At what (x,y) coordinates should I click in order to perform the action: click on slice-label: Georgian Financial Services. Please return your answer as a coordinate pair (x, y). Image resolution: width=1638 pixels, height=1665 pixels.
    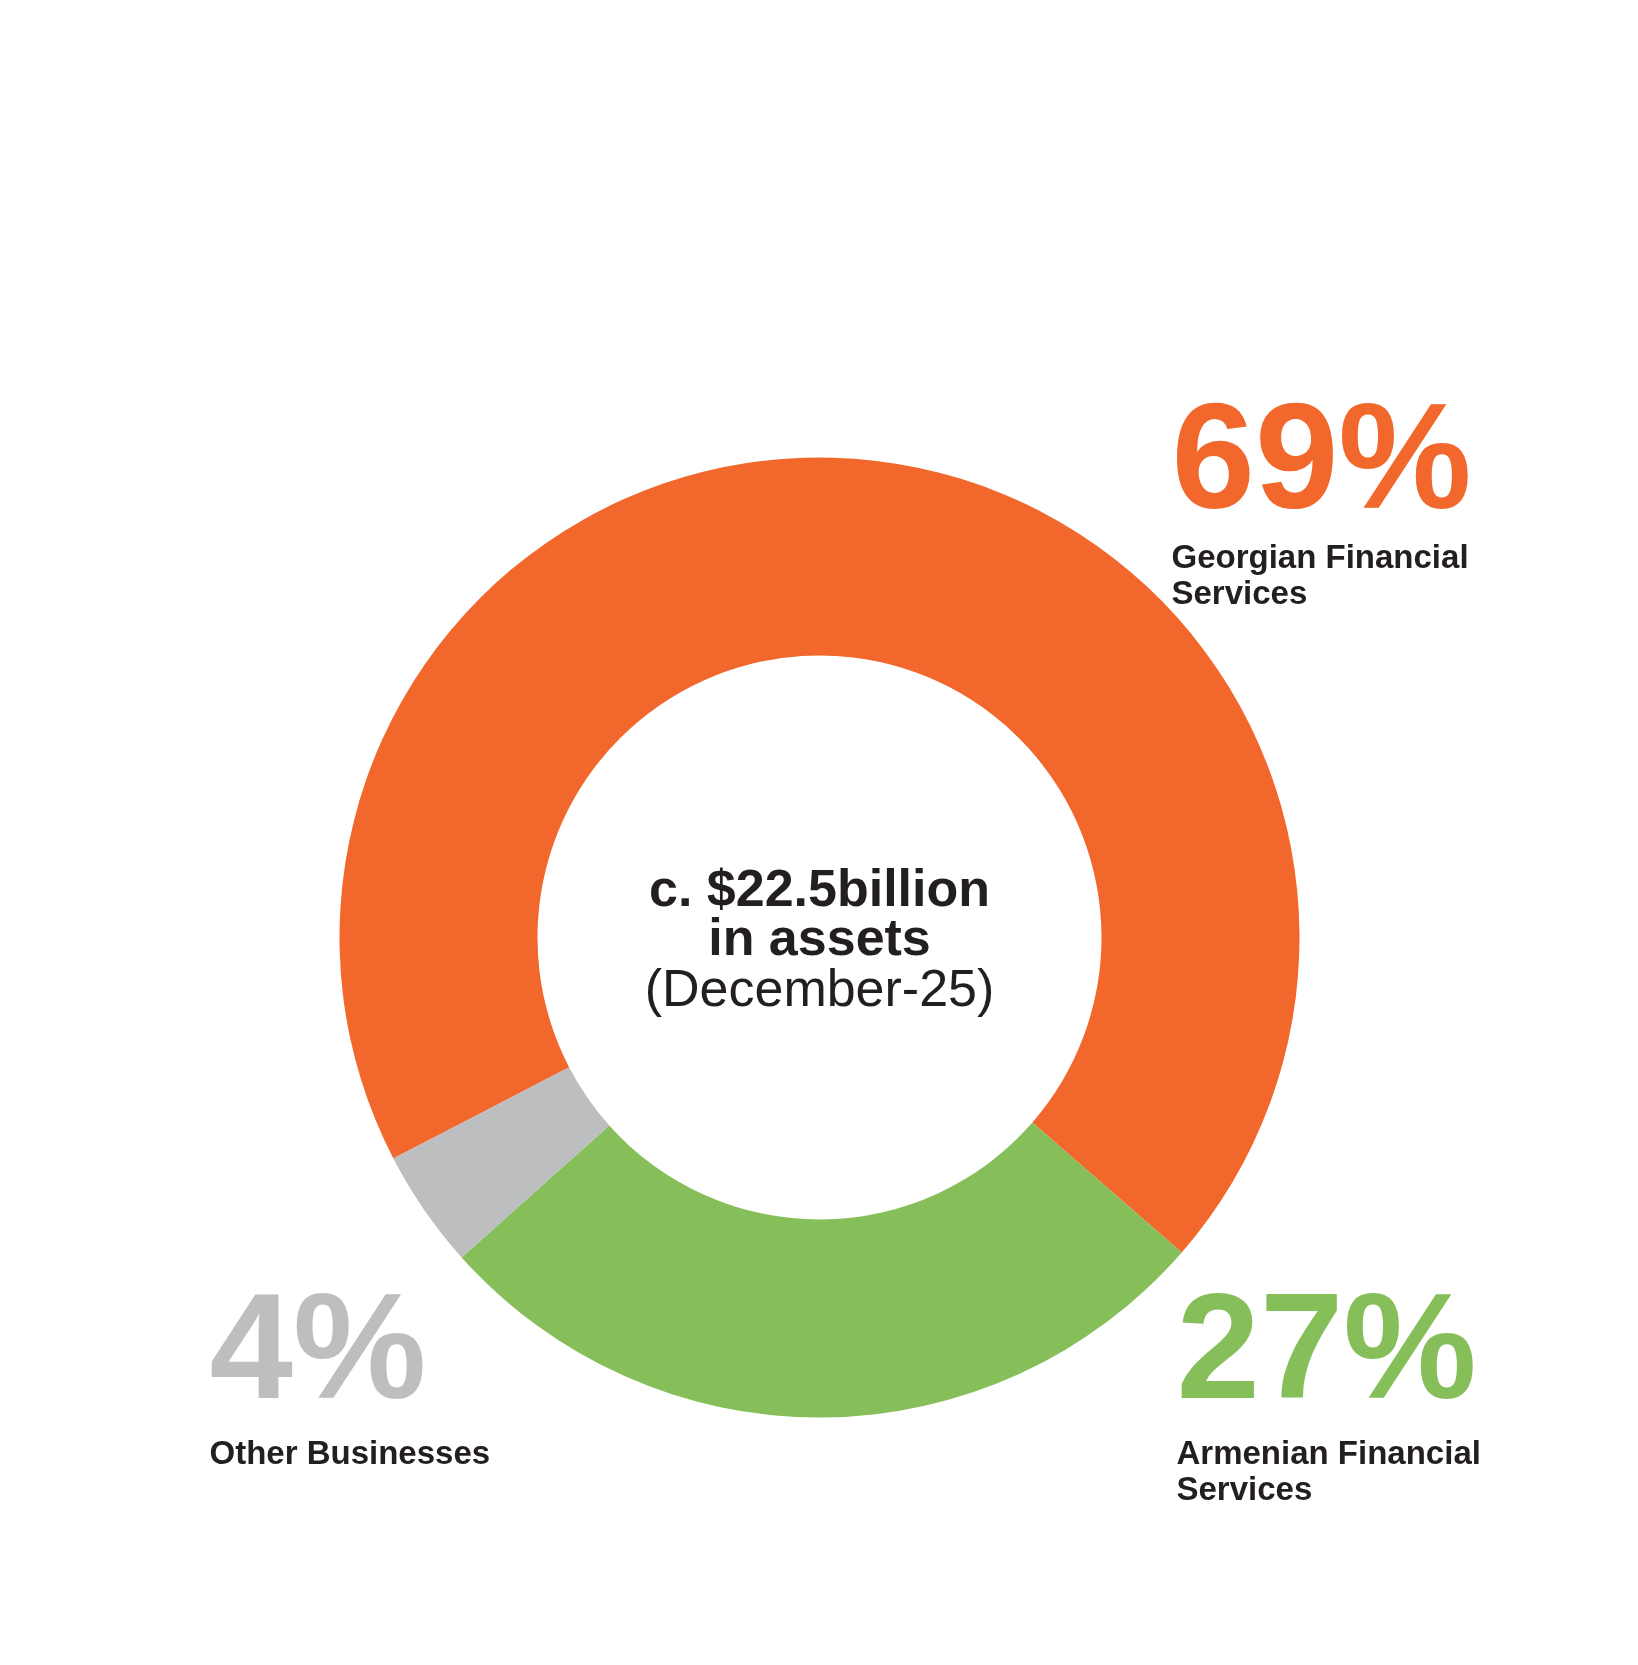
    Looking at the image, I should click on (1320, 574).